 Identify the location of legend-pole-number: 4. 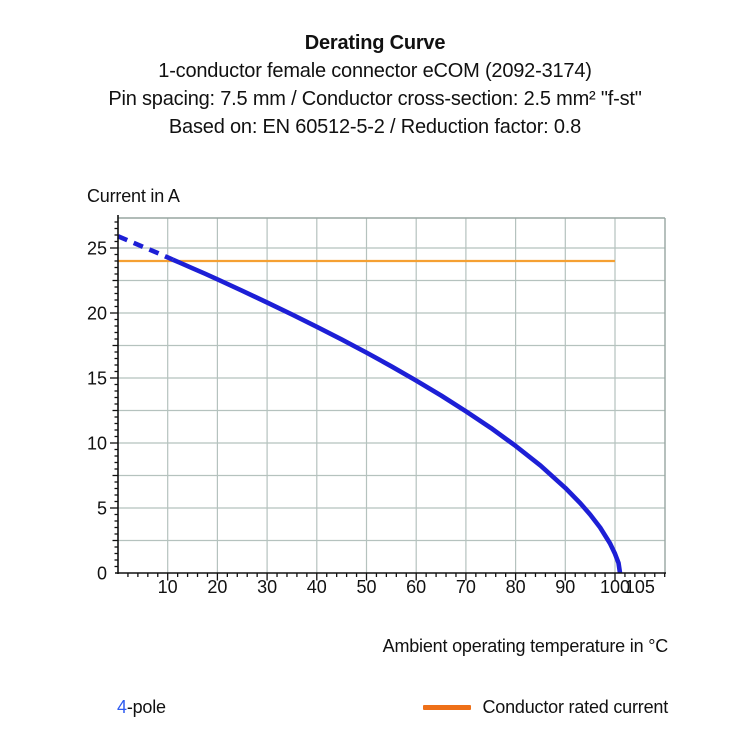
(122, 707).